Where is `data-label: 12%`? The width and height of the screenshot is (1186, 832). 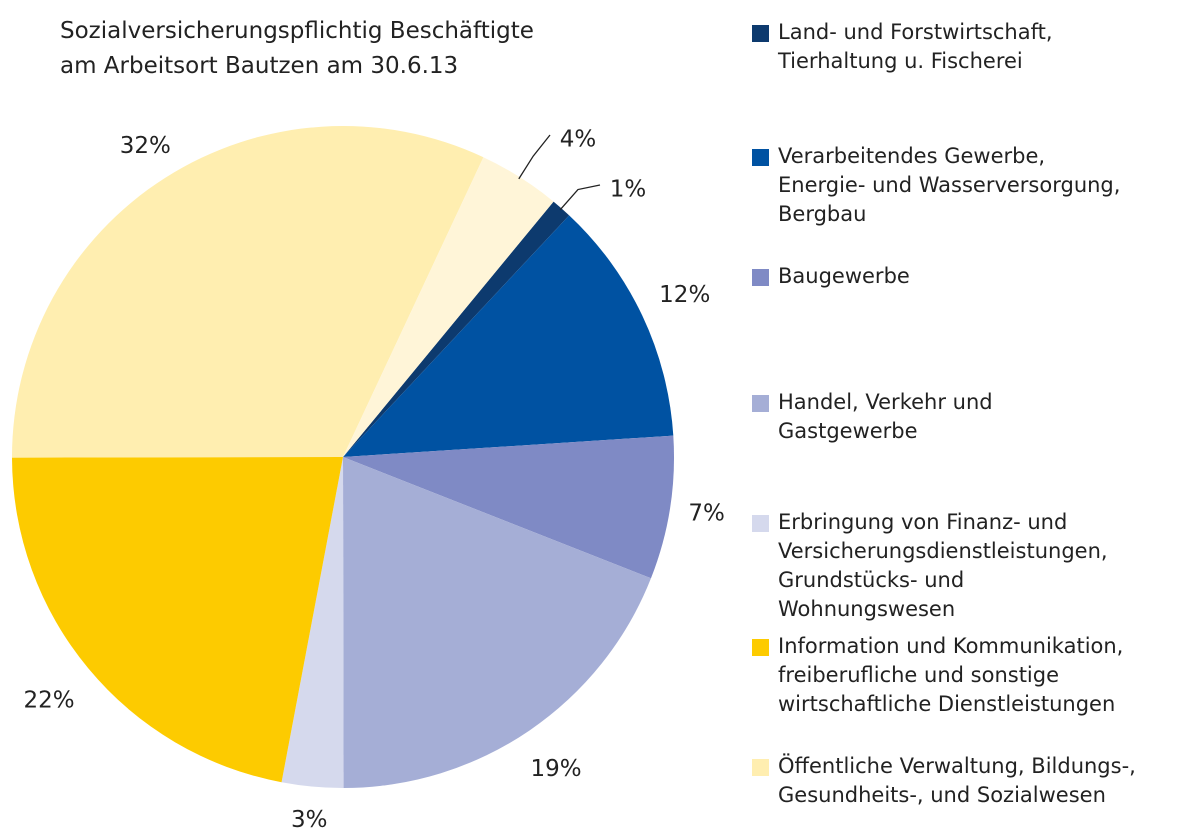
data-label: 12% is located at coordinates (684, 295).